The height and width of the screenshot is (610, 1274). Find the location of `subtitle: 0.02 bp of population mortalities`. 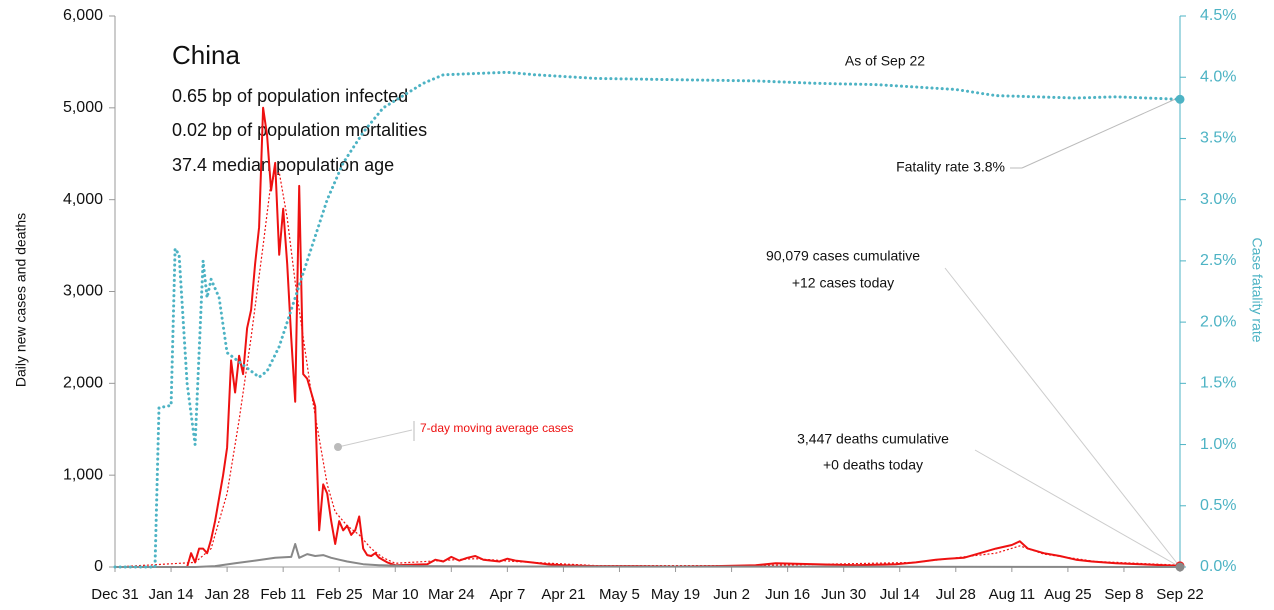

subtitle: 0.02 bp of population mortalities is located at coordinates (299, 130).